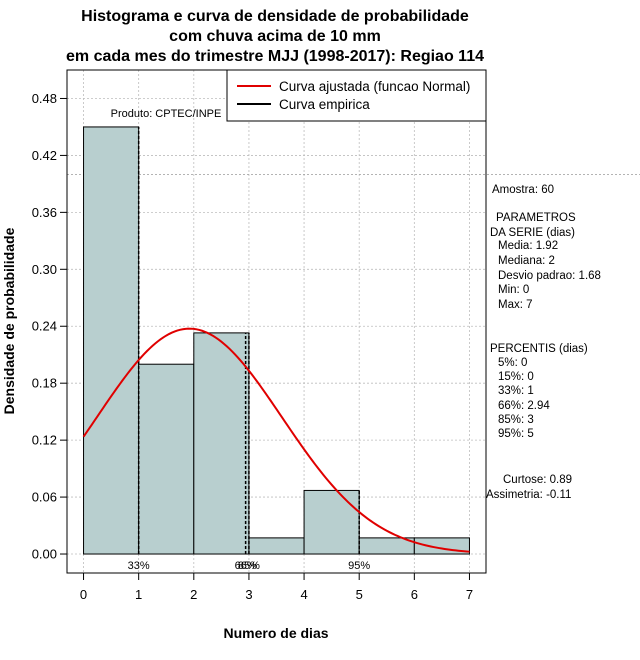 Image resolution: width=640 pixels, height=660 pixels. Describe the element at coordinates (515, 305) in the screenshot. I see `param-max: Max: 7` at that location.